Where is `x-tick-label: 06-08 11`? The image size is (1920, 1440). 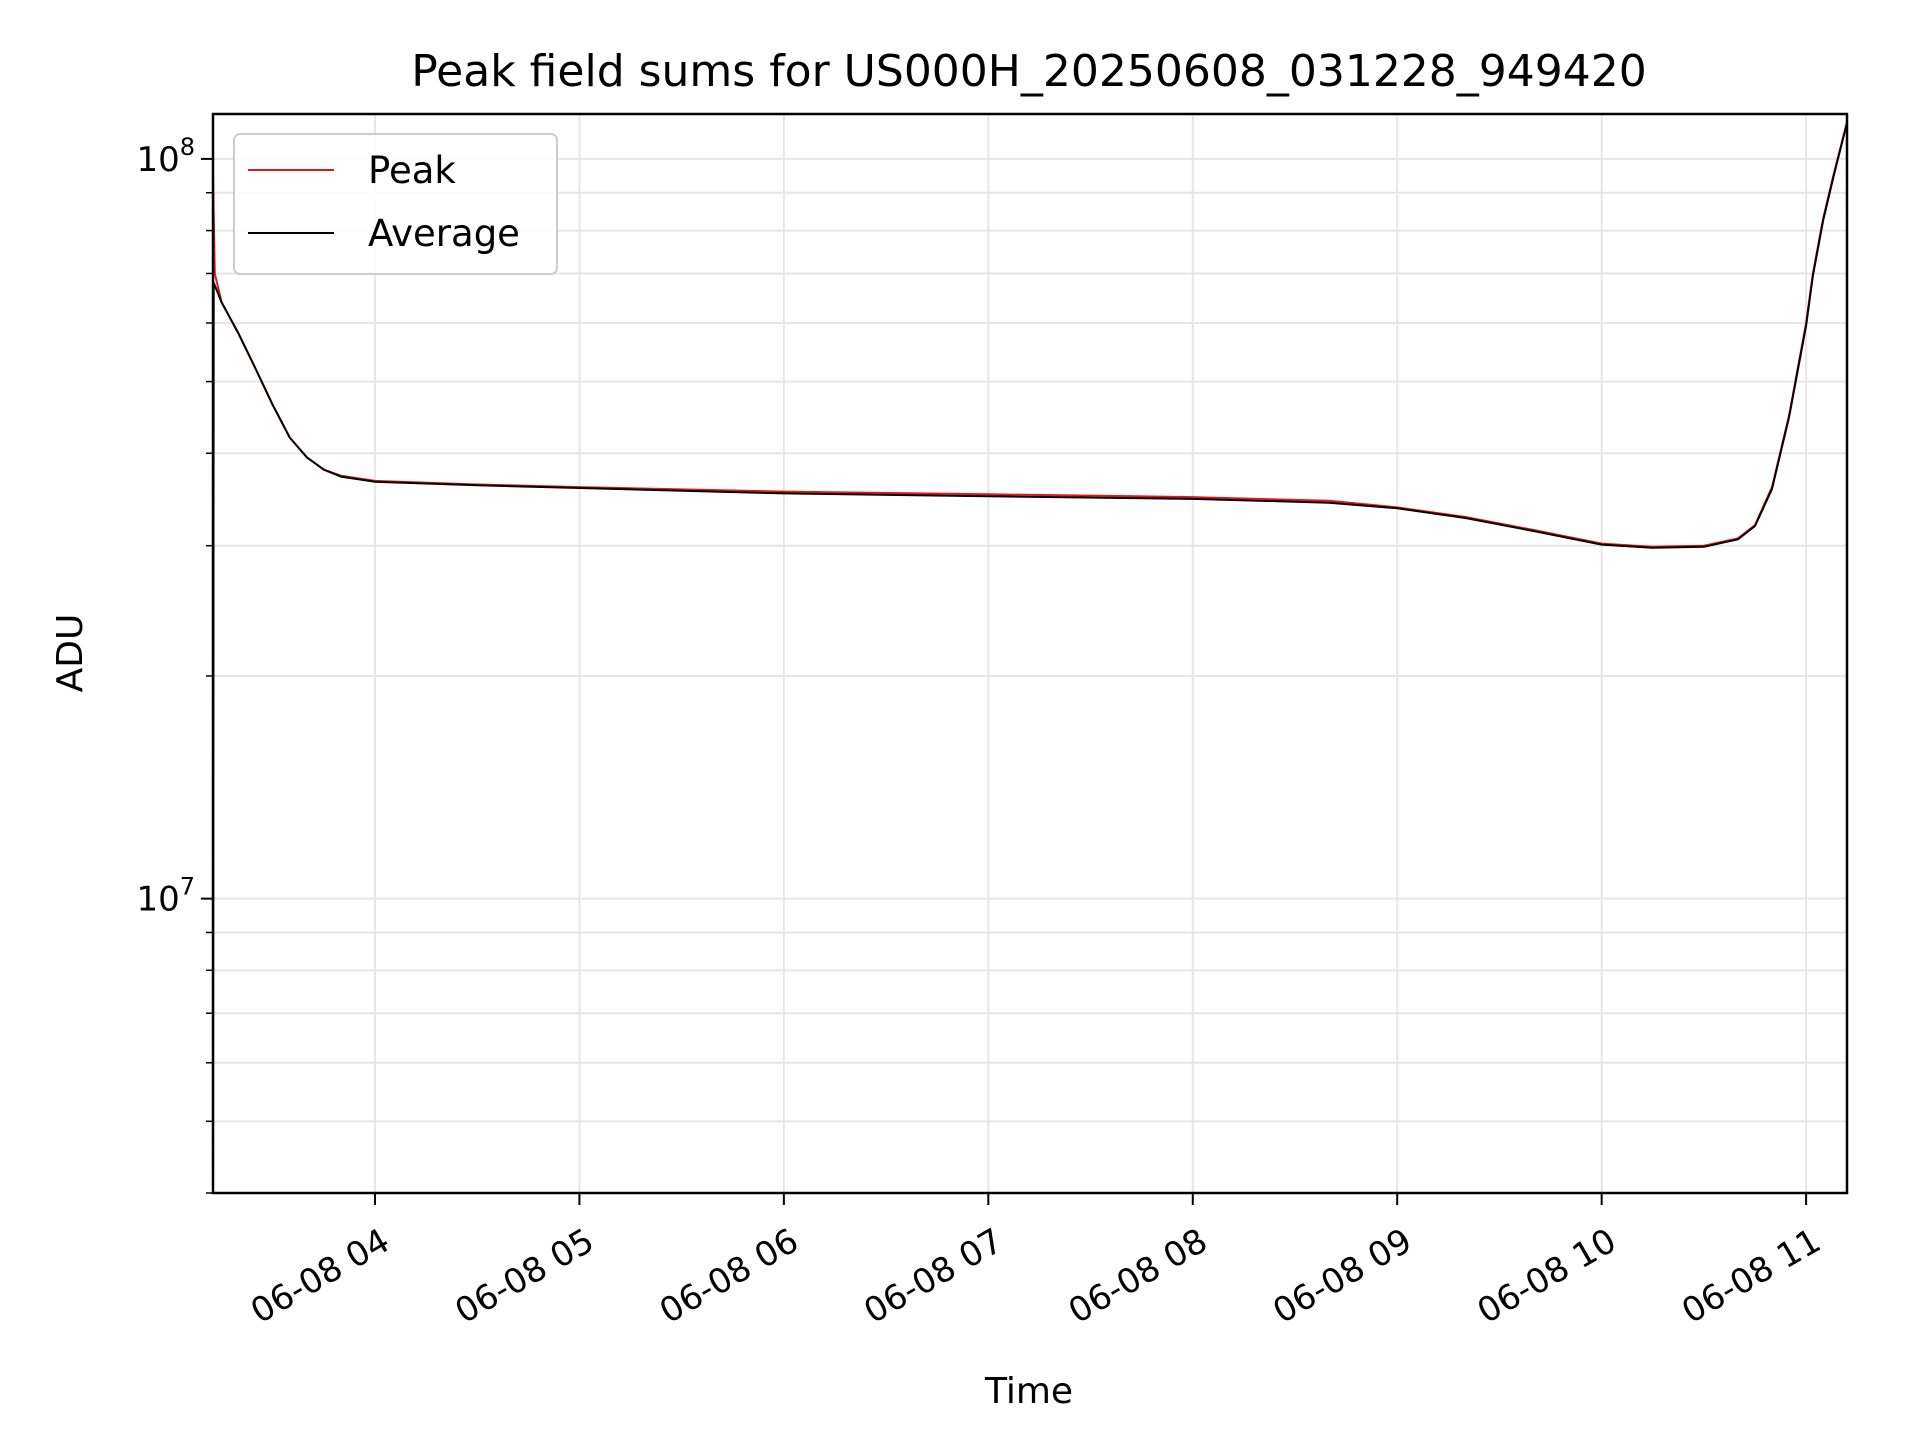 x-tick-label: 06-08 11 is located at coordinates (1751, 1276).